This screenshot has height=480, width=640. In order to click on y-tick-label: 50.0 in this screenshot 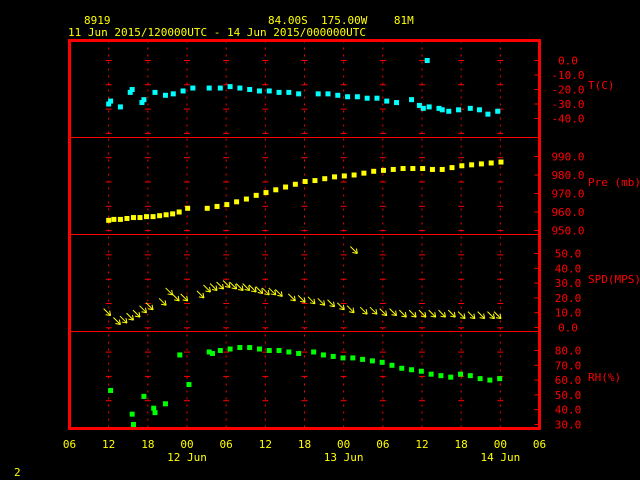, I will do `click(568, 254)`.